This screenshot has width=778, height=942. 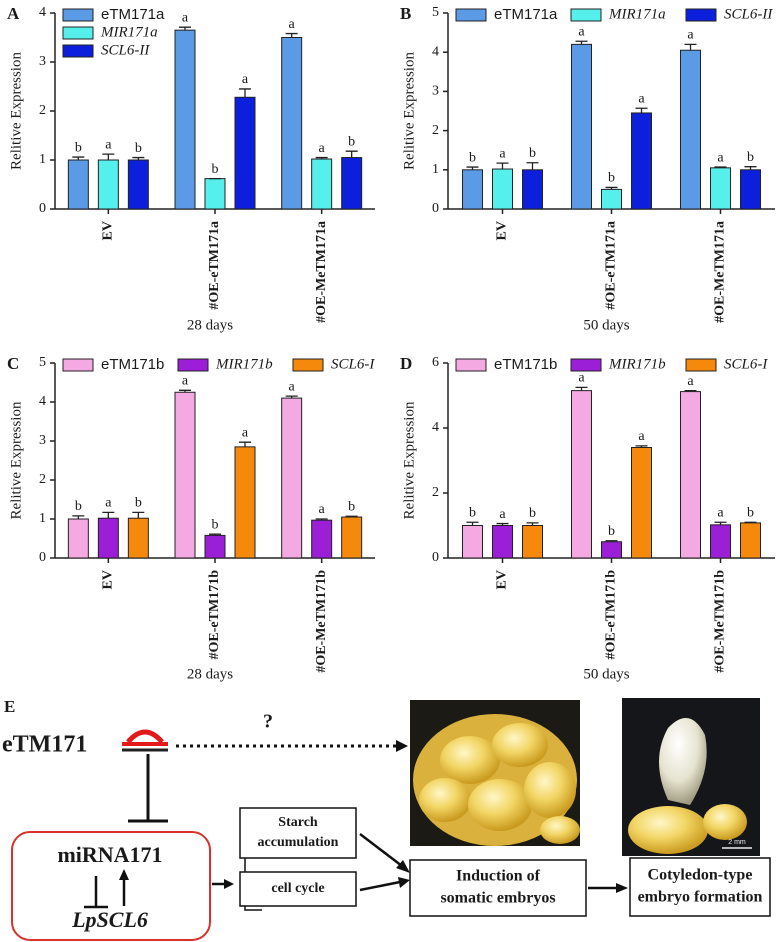 What do you see at coordinates (497, 898) in the screenshot?
I see `induction: somatic embryos` at bounding box center [497, 898].